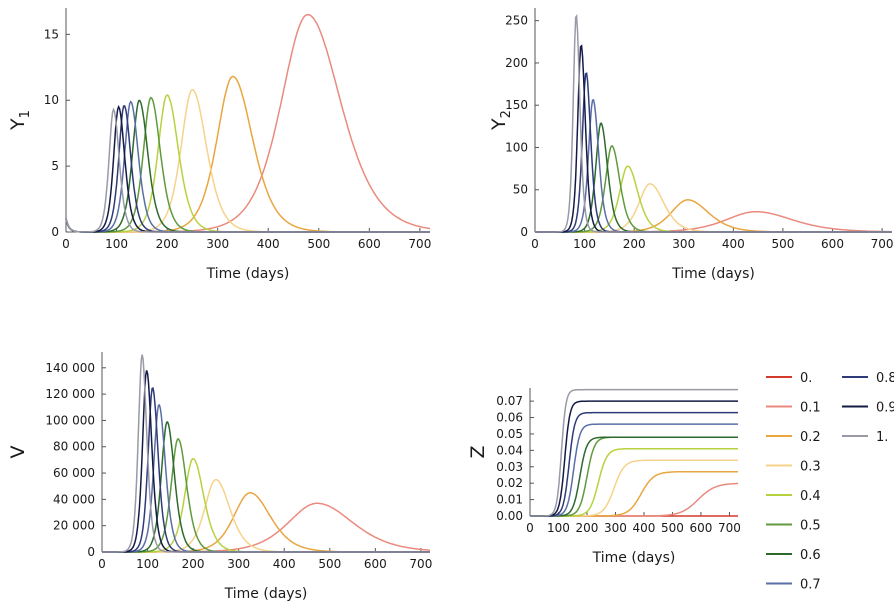 Image resolution: width=894 pixels, height=614 pixels. What do you see at coordinates (478, 451) in the screenshot?
I see `y-axis-label: Z` at bounding box center [478, 451].